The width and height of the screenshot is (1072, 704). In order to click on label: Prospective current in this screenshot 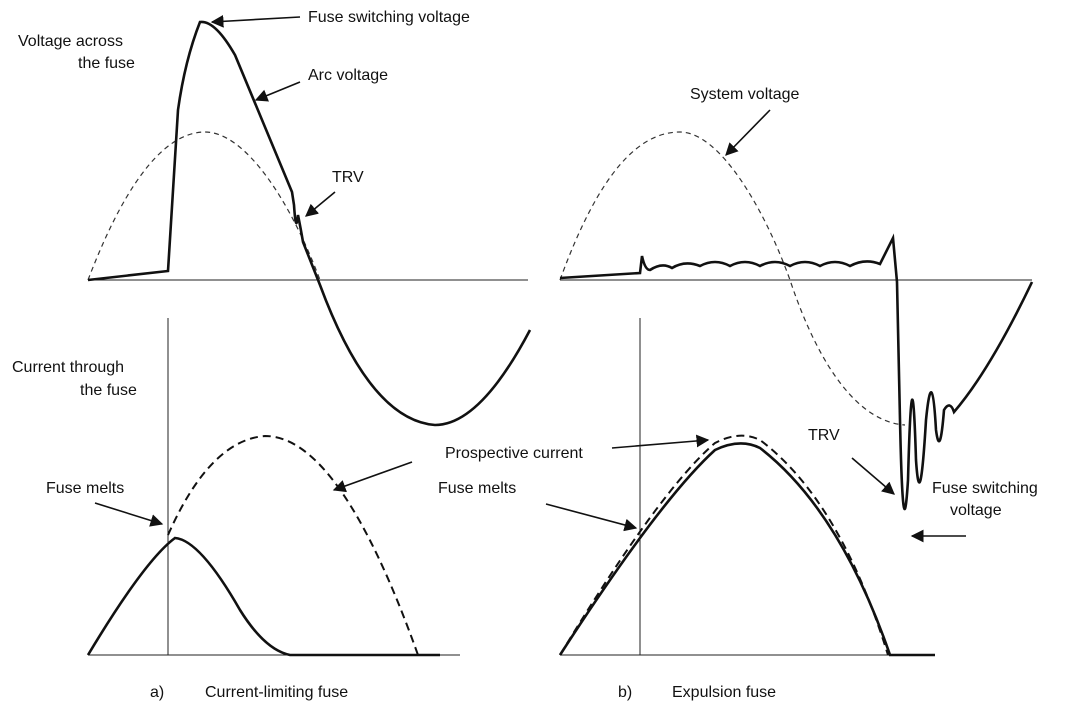, I will do `click(514, 453)`.